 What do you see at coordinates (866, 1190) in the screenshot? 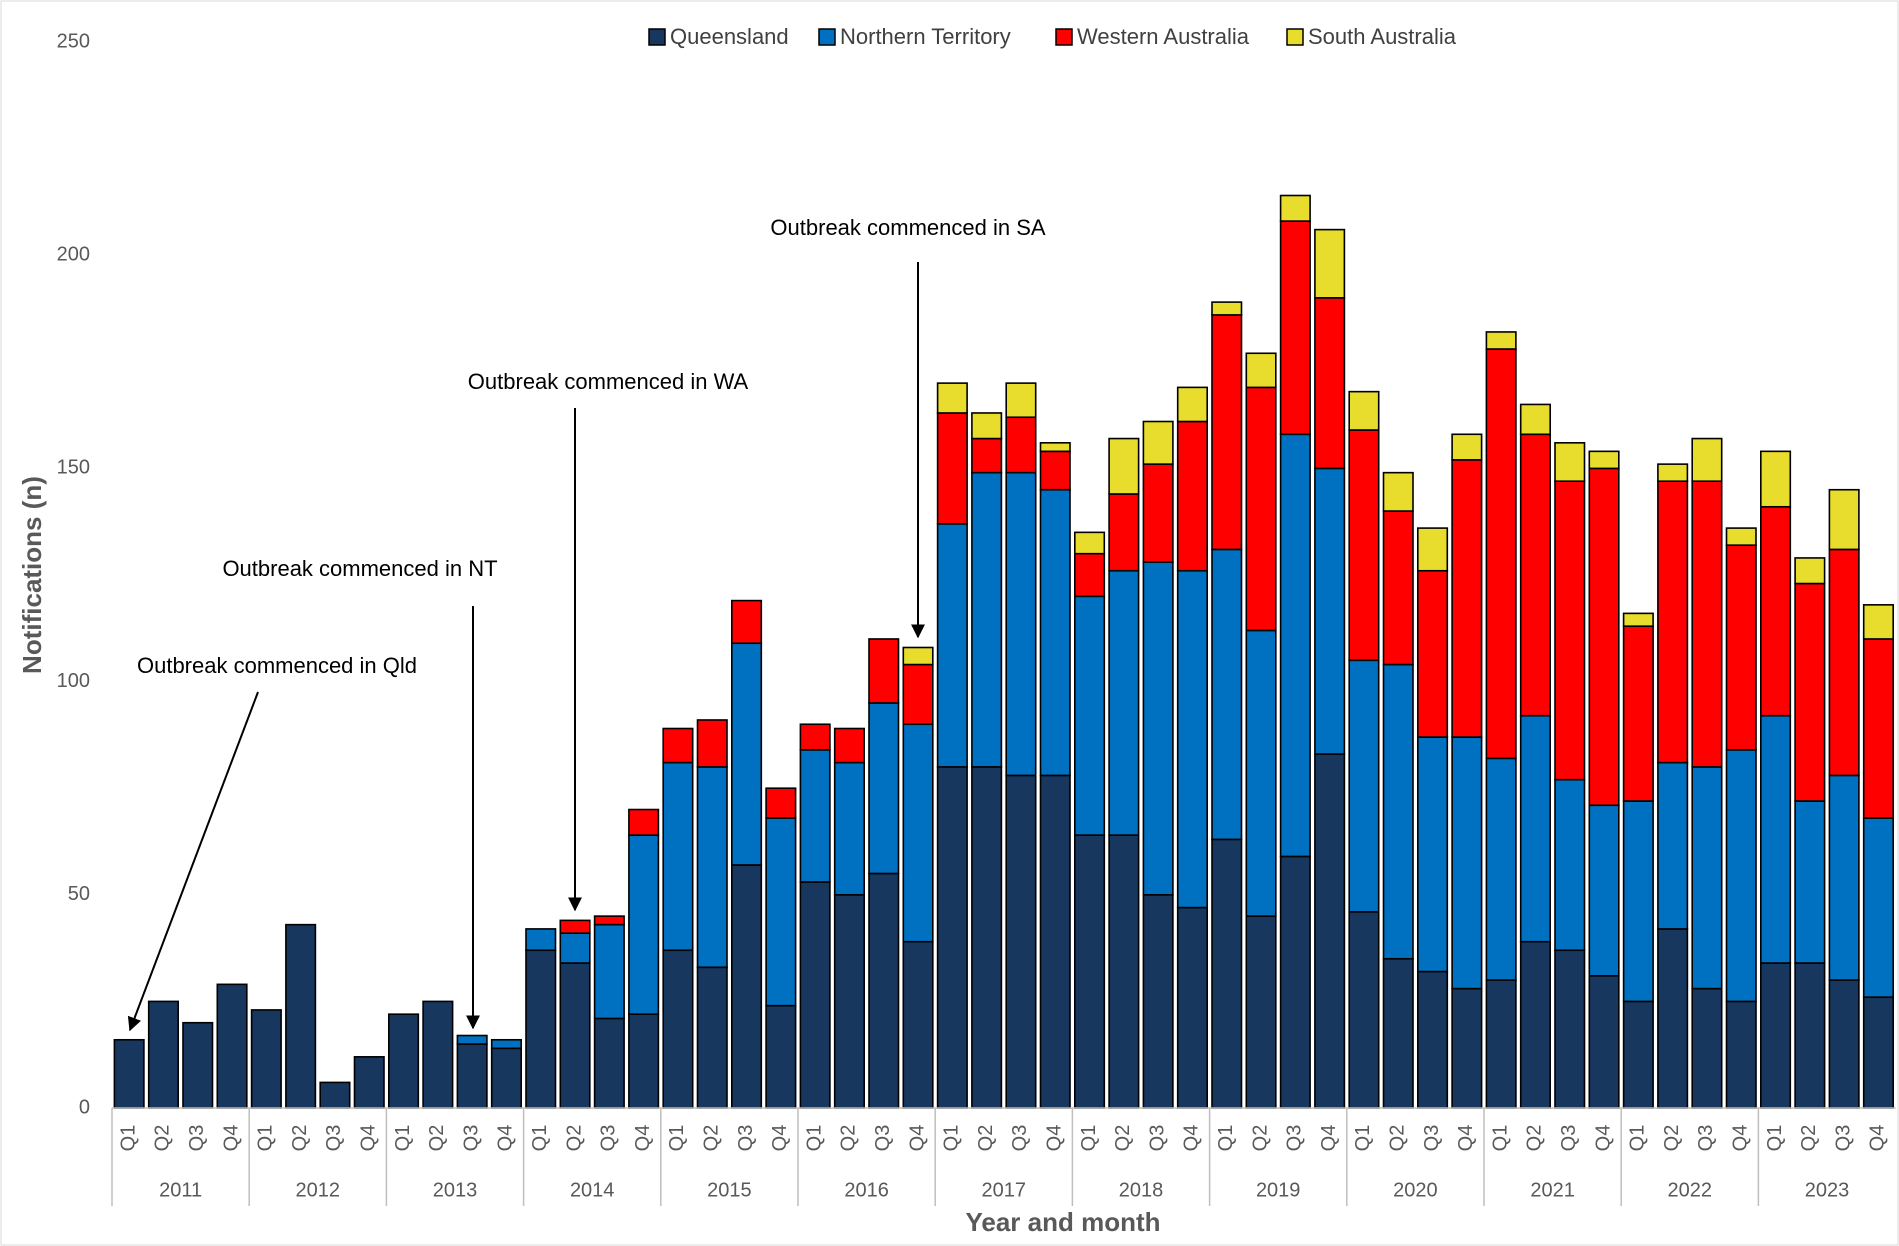
I see `group-label: 2016` at bounding box center [866, 1190].